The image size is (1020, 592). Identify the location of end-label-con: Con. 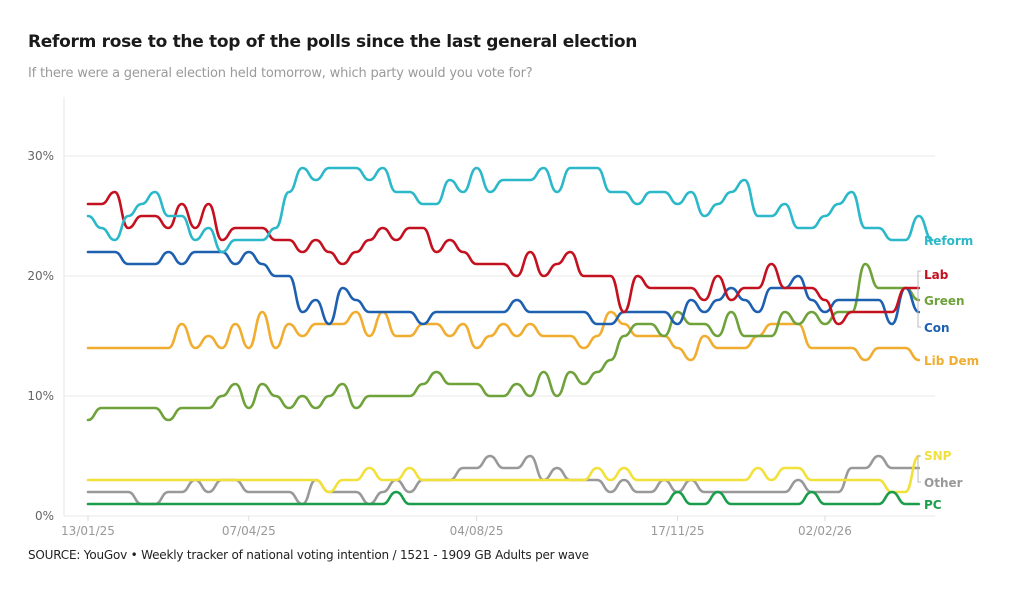
(937, 328).